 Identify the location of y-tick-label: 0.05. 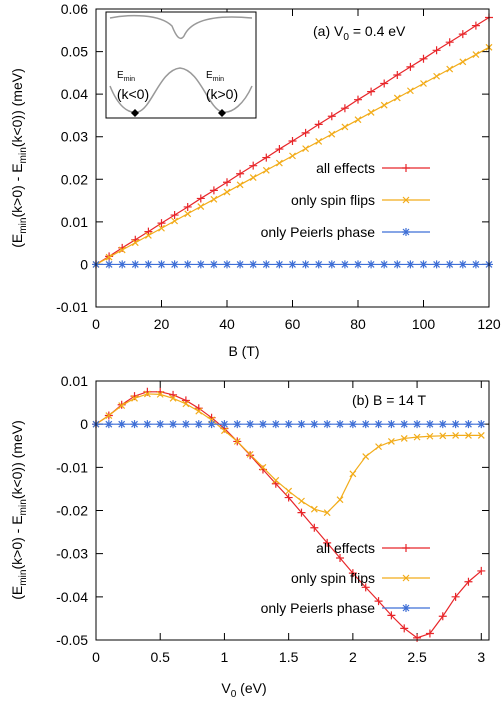
(74, 52).